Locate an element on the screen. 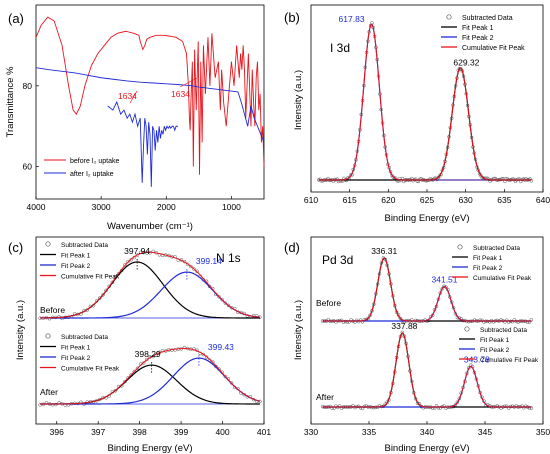  panel-a-ylabel: Transmittance % is located at coordinates (10, 101).